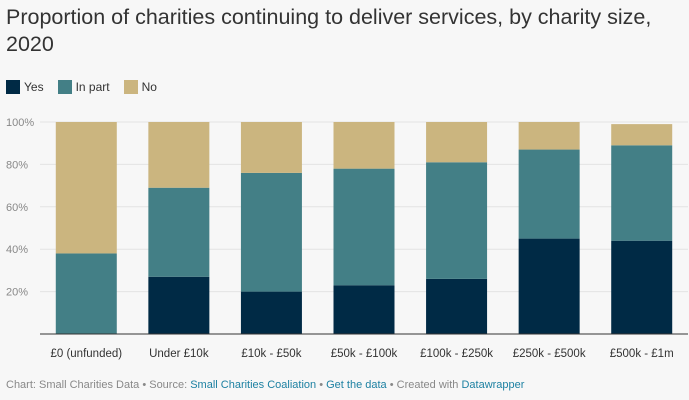 This screenshot has height=400, width=689. I want to click on datawrapper-link: Datawrapper, so click(493, 385).